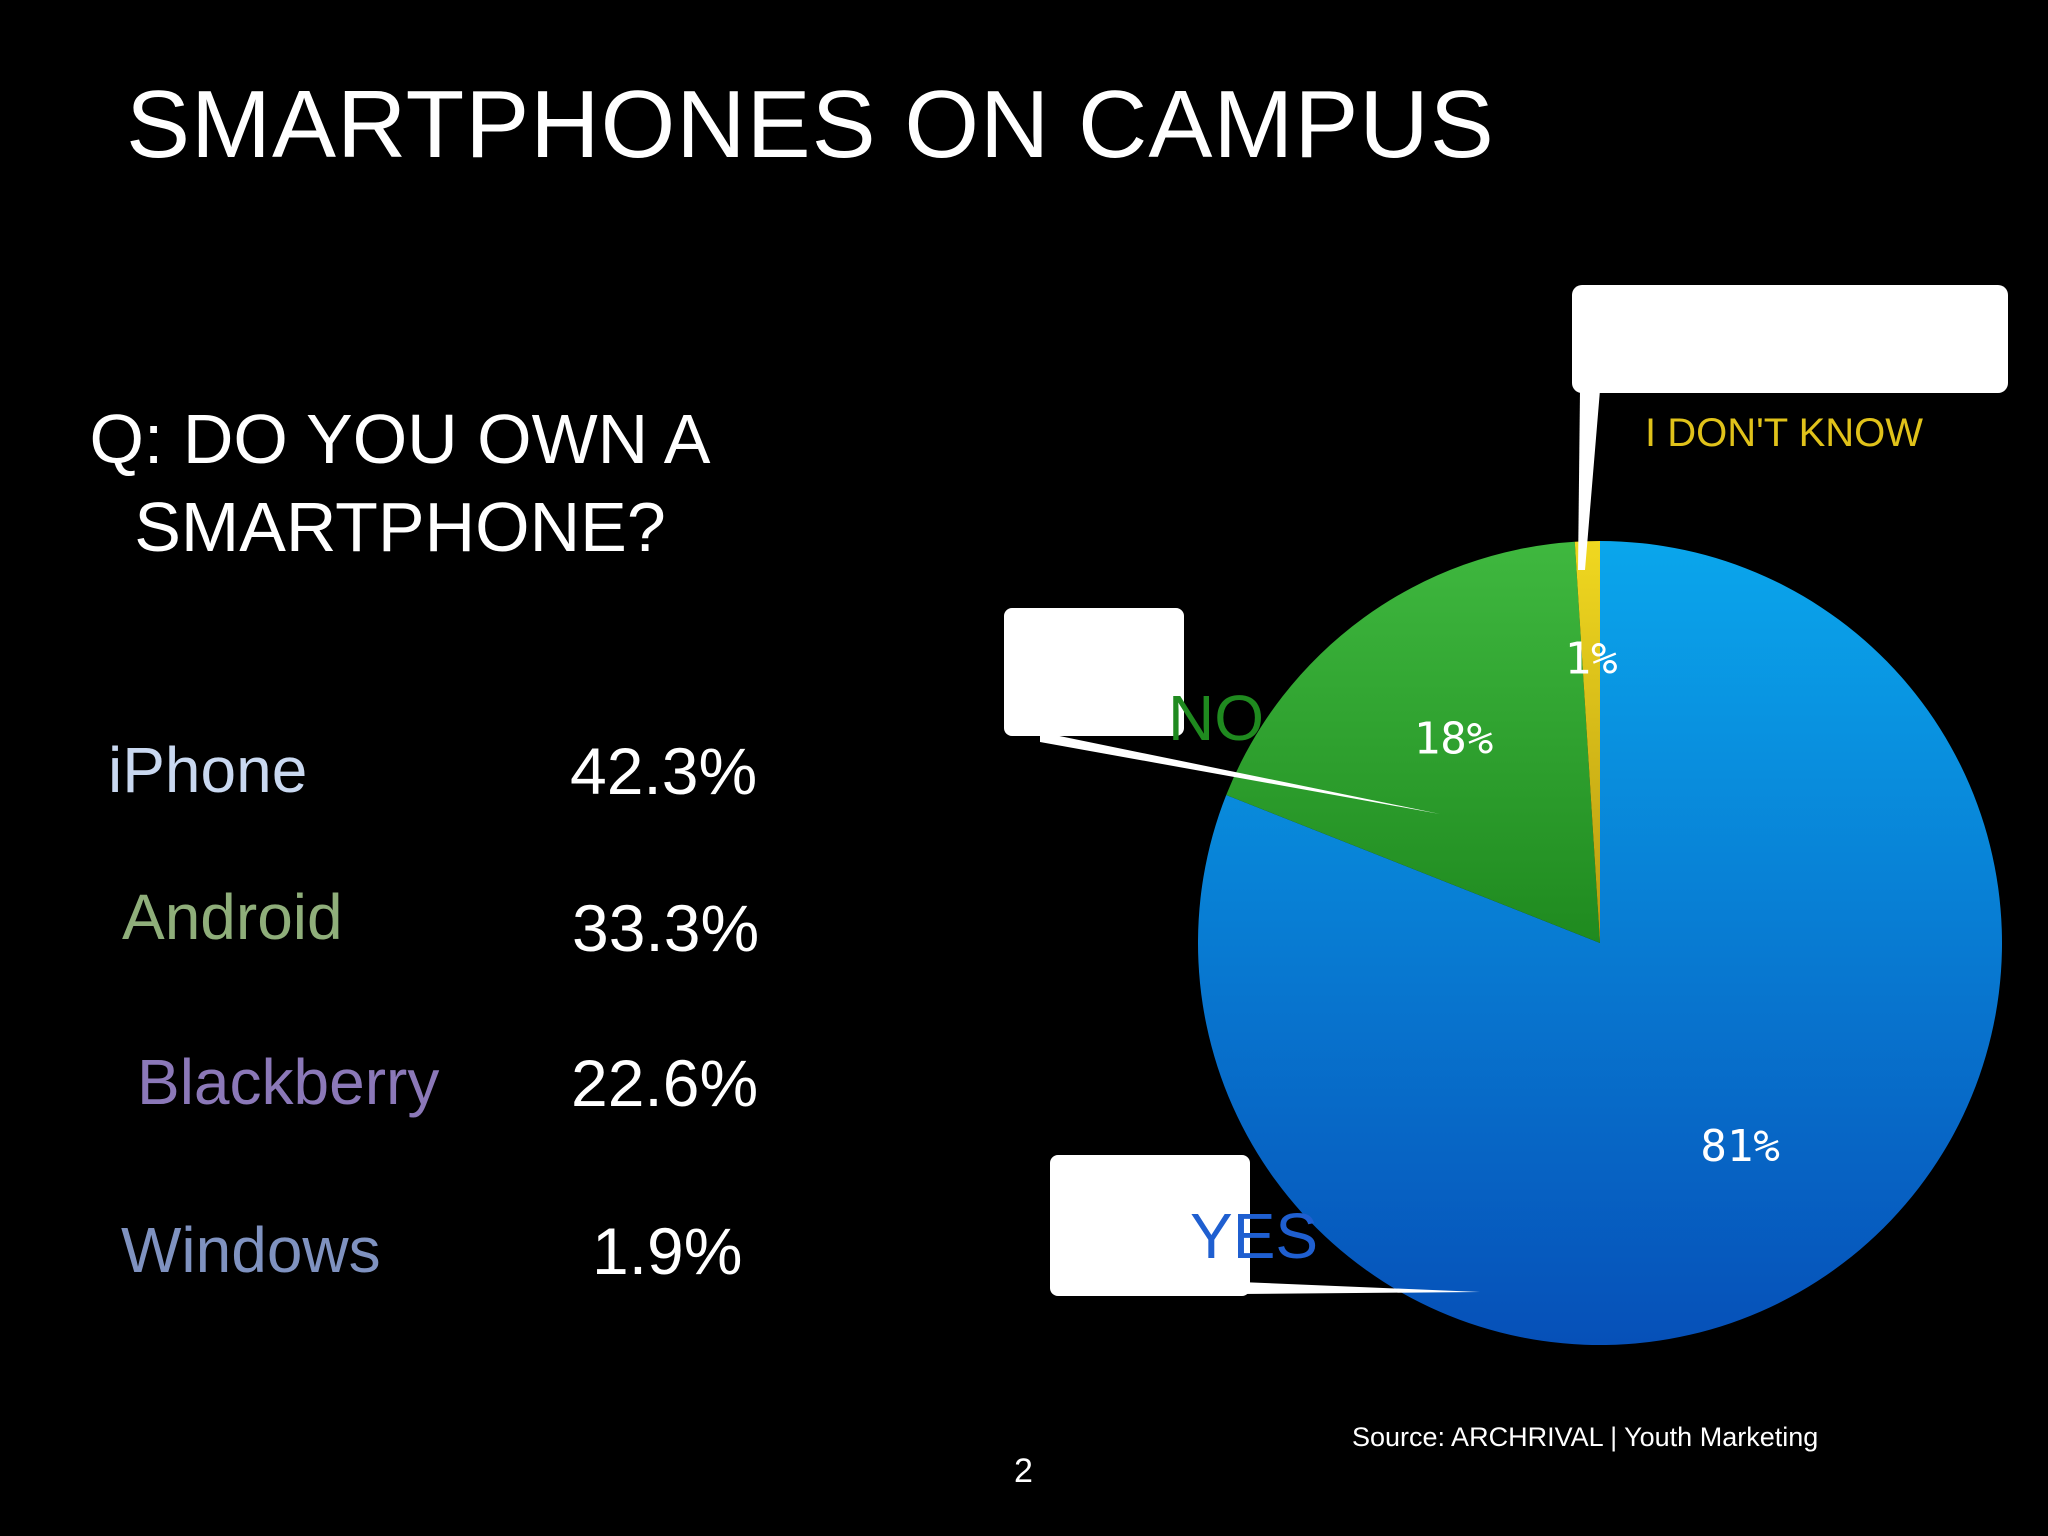 This screenshot has width=2048, height=1536. What do you see at coordinates (400, 439) in the screenshot?
I see `question-line-1: Q: DO YOU OWN A` at bounding box center [400, 439].